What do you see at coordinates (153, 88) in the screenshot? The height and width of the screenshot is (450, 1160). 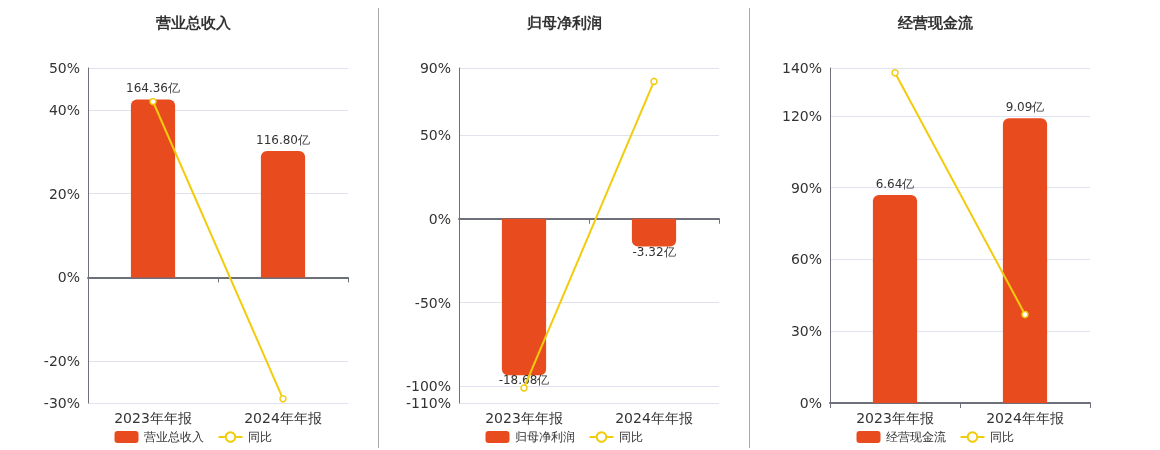 I see `data-label: 164.36亿` at bounding box center [153, 88].